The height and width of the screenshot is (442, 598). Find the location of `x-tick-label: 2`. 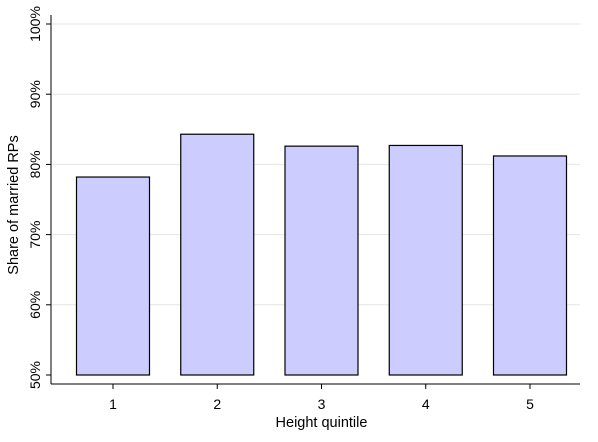

x-tick-label: 2 is located at coordinates (217, 404).